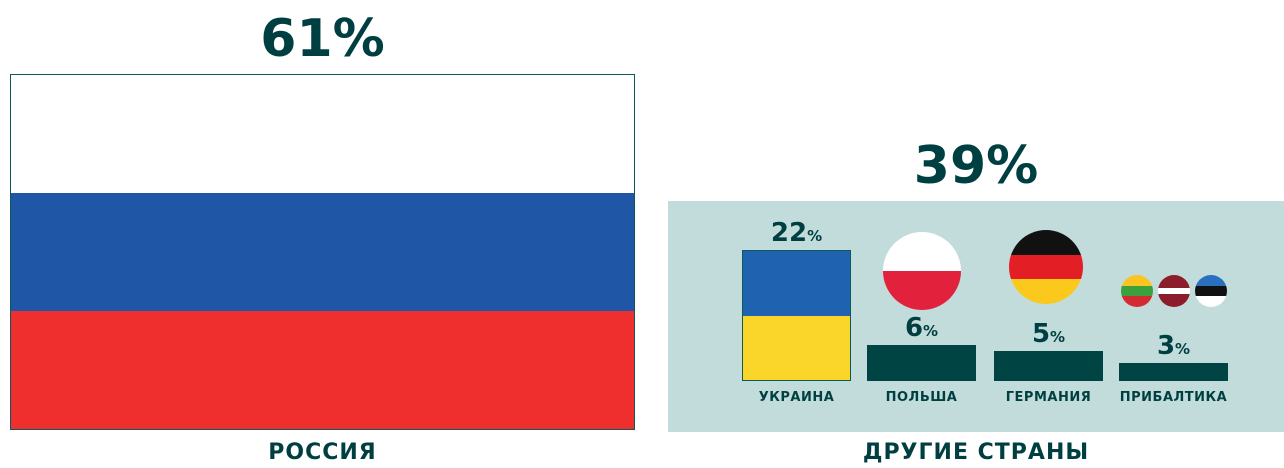 Image resolution: width=1284 pixels, height=468 pixels. Describe the element at coordinates (921, 363) in the screenshot. I see `bar-poland` at that location.